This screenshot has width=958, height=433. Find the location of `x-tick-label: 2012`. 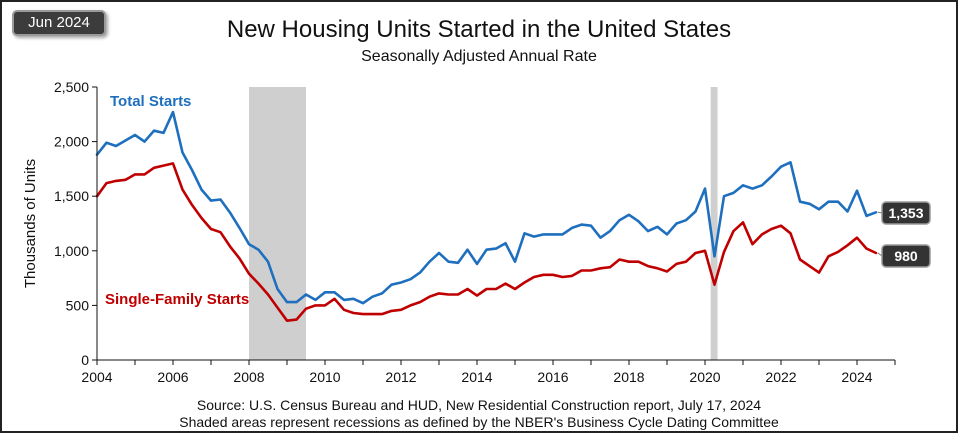

x-tick-label: 2012 is located at coordinates (400, 377).